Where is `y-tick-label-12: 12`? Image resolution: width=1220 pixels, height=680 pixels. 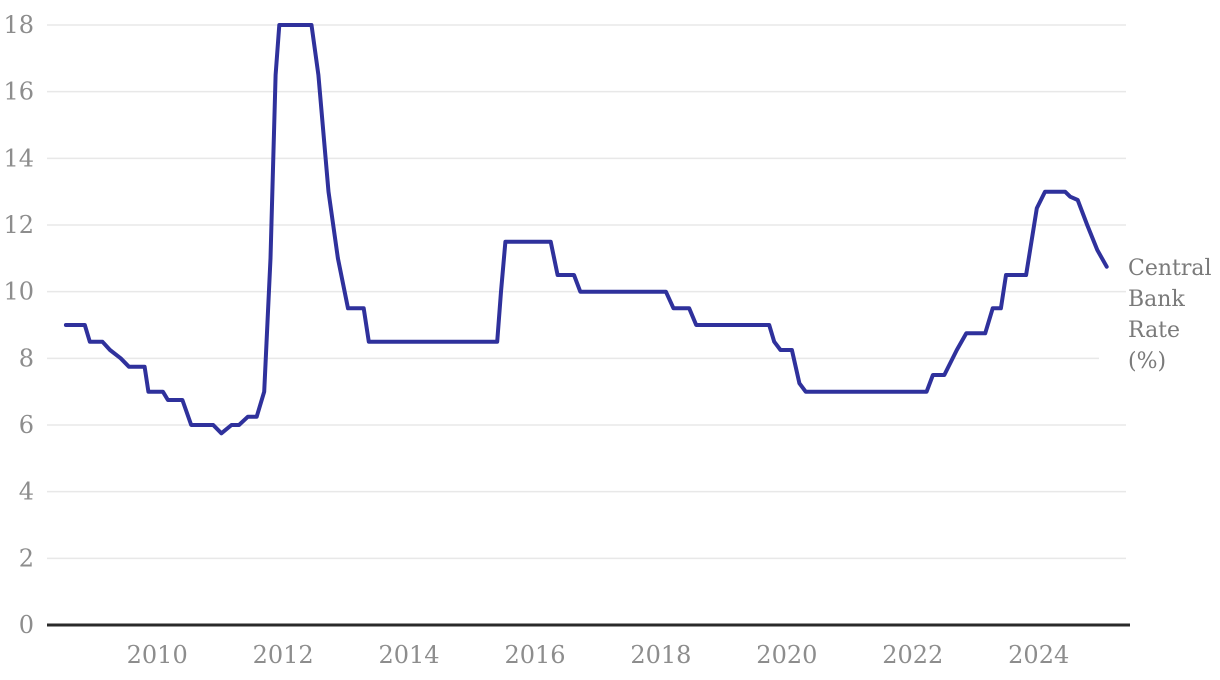 y-tick-label-12: 12 is located at coordinates (18, 225).